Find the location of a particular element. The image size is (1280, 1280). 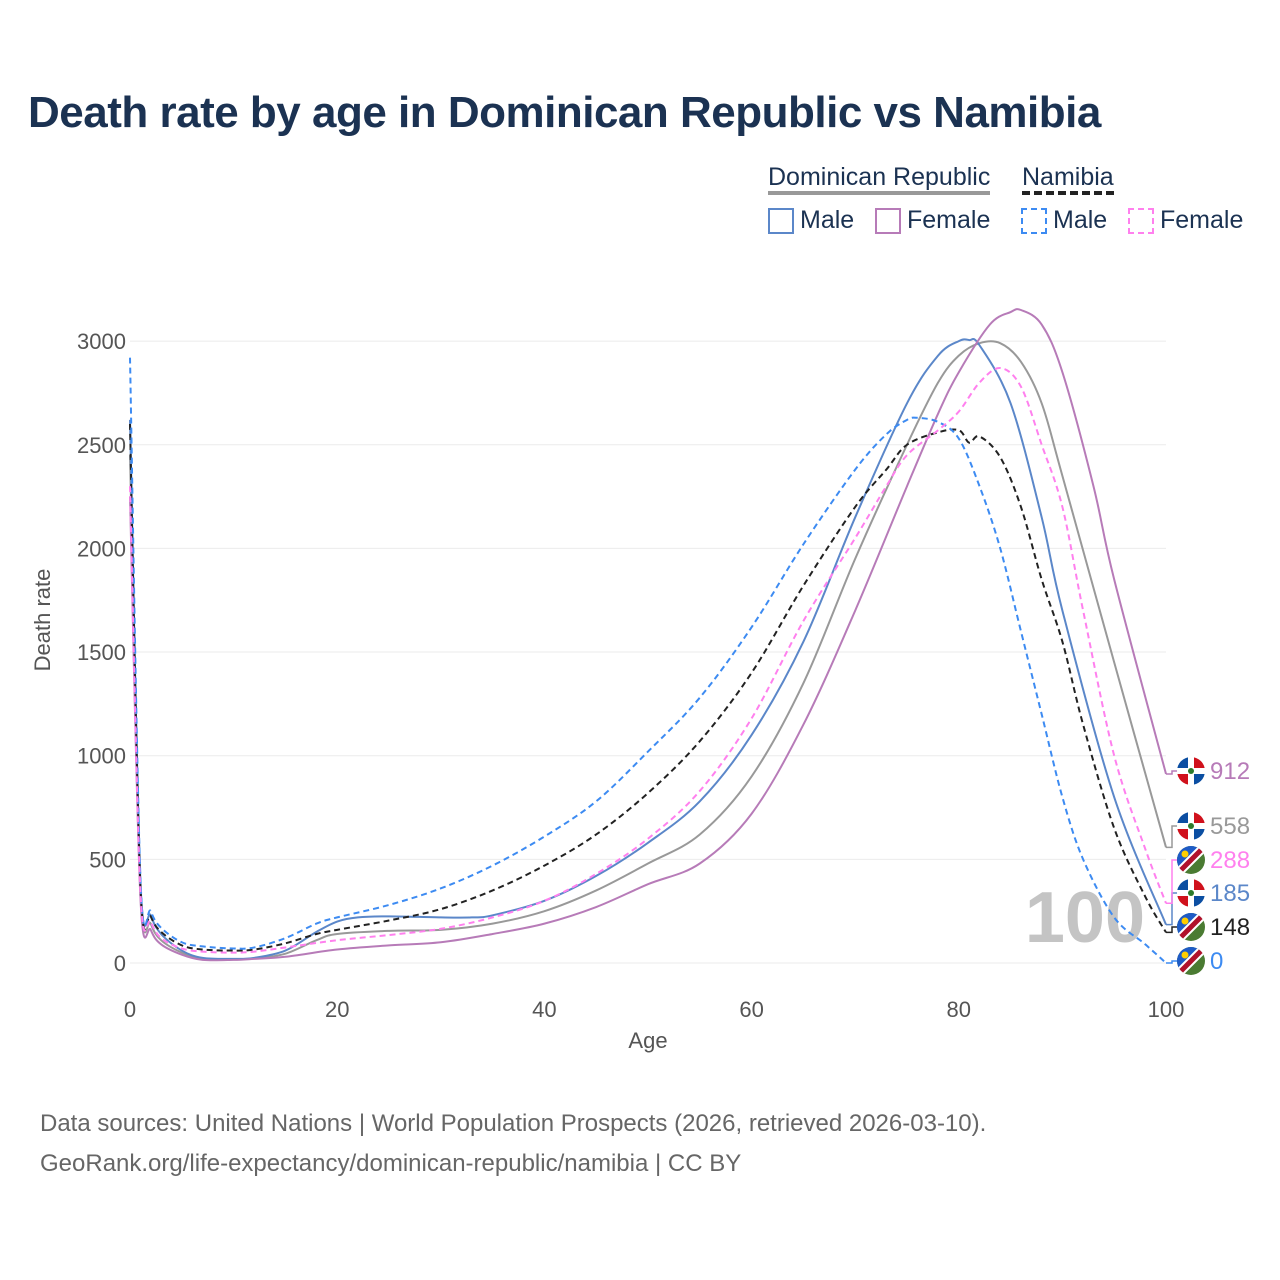

legend-na-female: Female is located at coordinates (1185, 220).